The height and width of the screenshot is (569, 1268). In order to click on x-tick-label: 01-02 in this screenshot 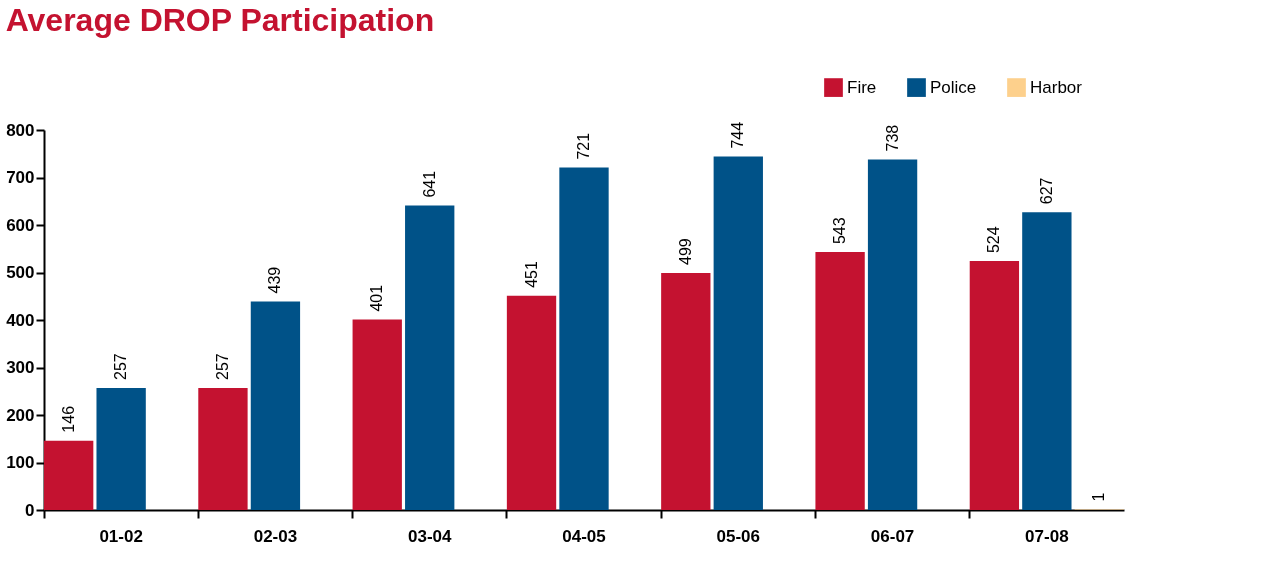, I will do `click(121, 536)`.